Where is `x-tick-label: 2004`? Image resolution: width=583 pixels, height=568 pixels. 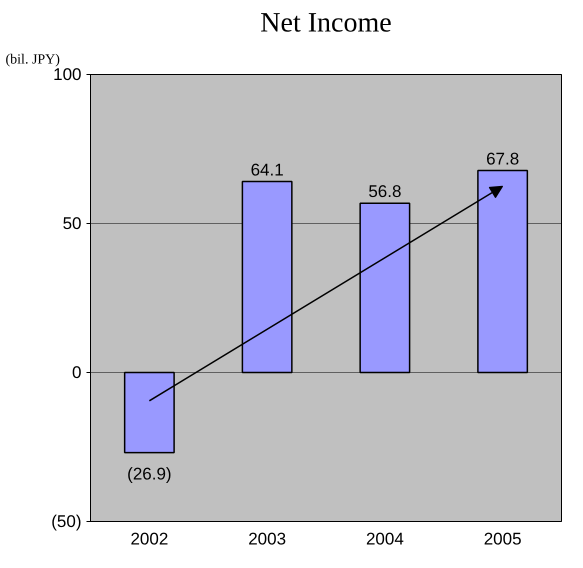
x-tick-label: 2004 is located at coordinates (385, 539).